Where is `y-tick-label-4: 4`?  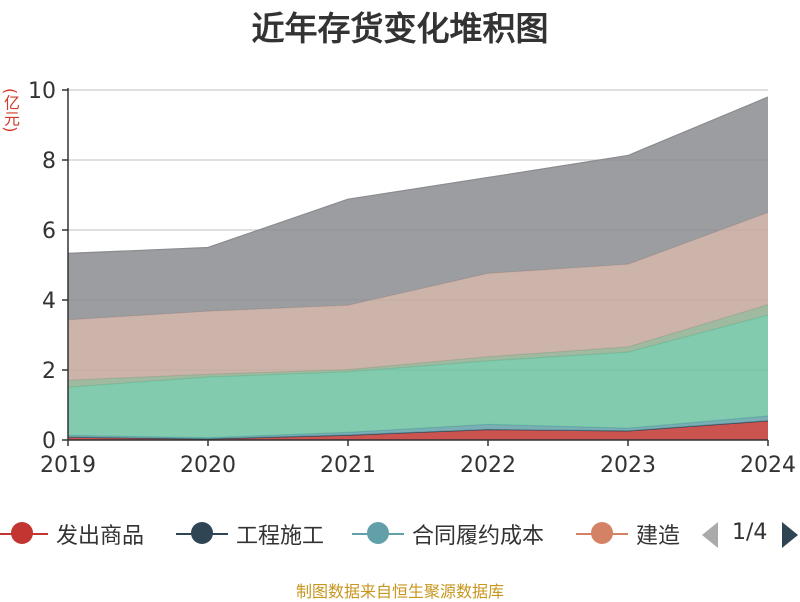
y-tick-label-4: 4 is located at coordinates (49, 301).